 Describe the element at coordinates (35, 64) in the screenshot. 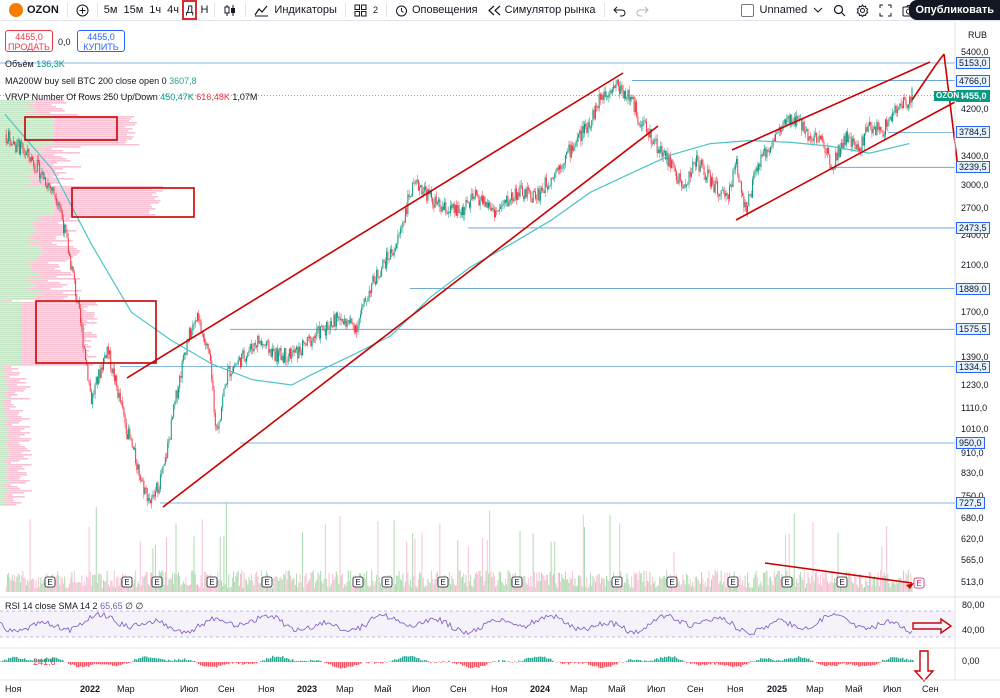

I see `volume-legend: Объём 136,3K` at that location.